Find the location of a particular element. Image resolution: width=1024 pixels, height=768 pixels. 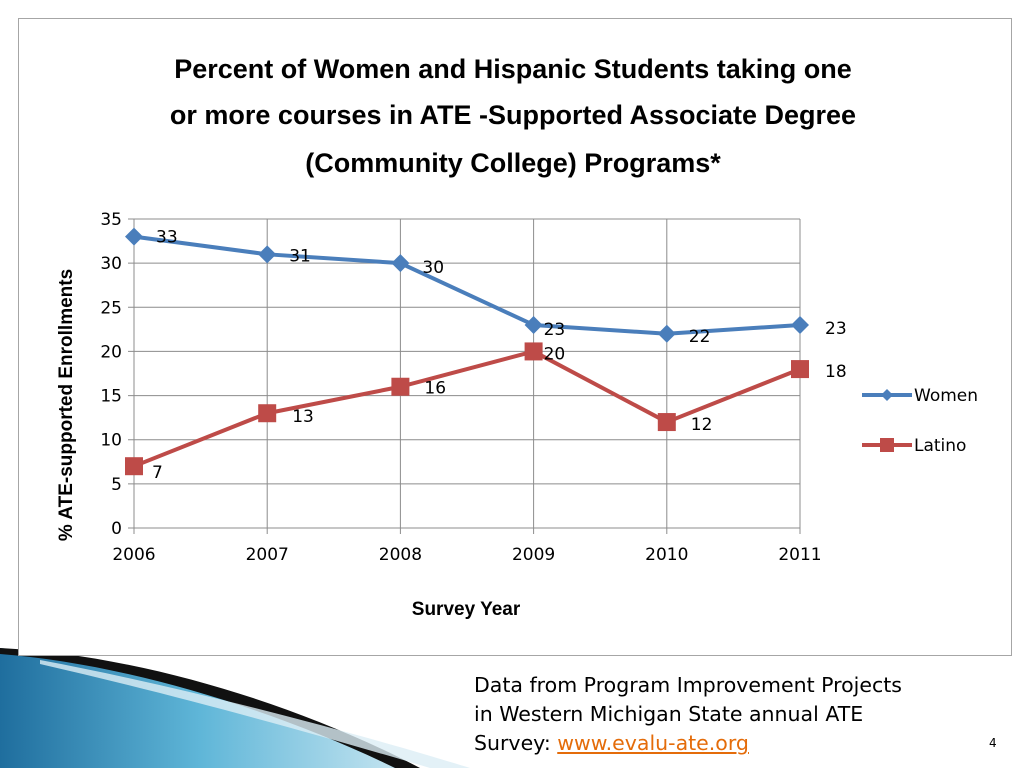

source-line-3: Survey: www.evalu-ate.org is located at coordinates (739, 743).